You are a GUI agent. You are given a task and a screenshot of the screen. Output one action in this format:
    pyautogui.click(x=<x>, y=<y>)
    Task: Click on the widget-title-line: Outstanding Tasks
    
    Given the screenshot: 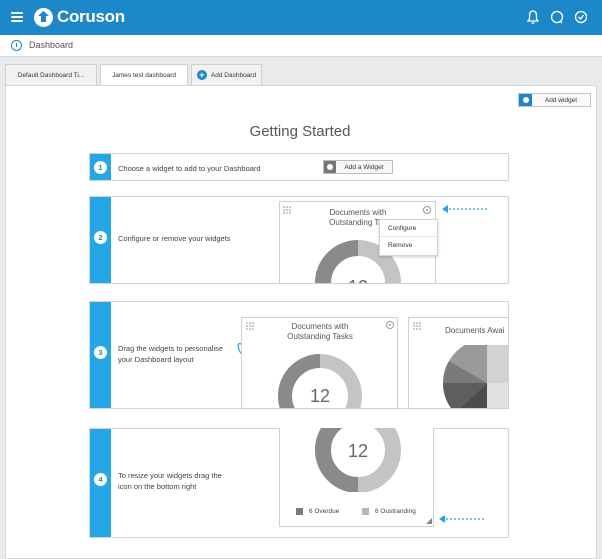 What is the action you would take?
    pyautogui.click(x=320, y=336)
    